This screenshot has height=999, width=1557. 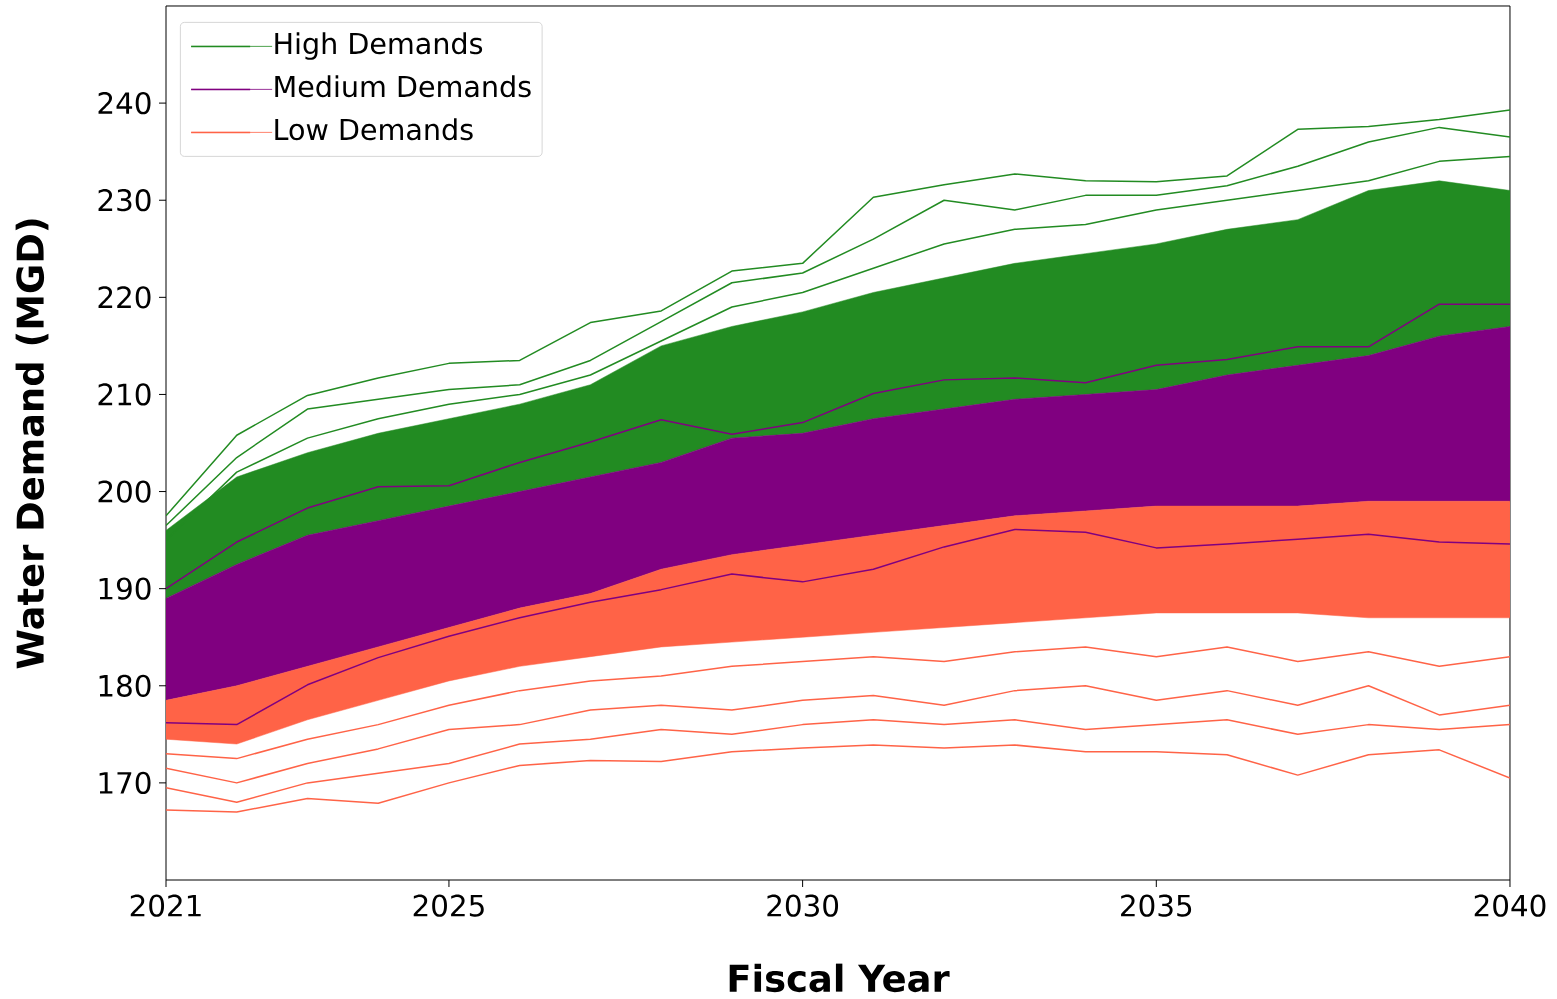 I want to click on y-tick-label: 230, so click(x=124, y=200).